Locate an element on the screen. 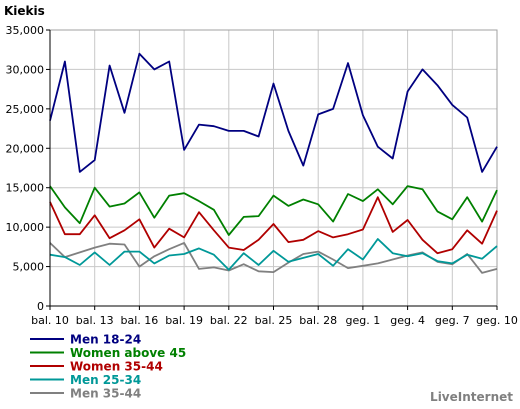 This screenshot has height=409, width=520. y-tick-label: 0 is located at coordinates (40, 306).